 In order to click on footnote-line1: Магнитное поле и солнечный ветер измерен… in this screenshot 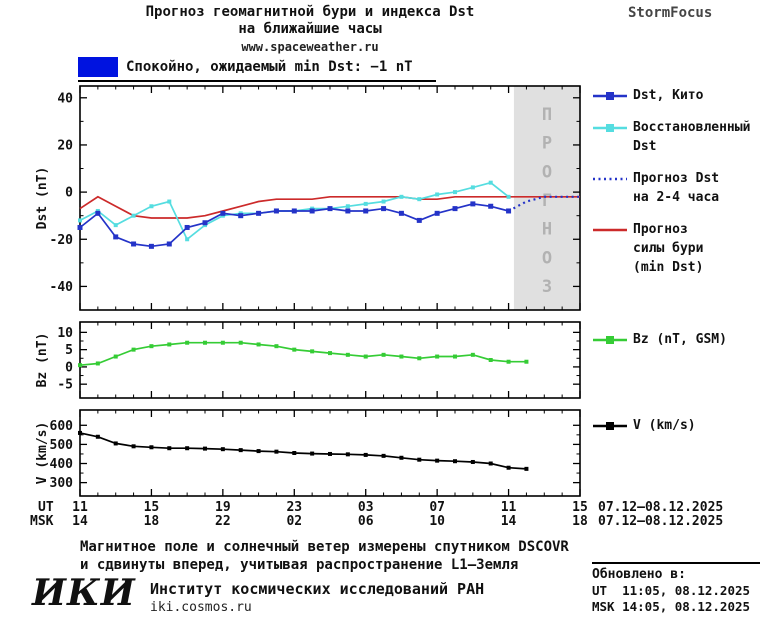, I will do `click(324, 547)`.